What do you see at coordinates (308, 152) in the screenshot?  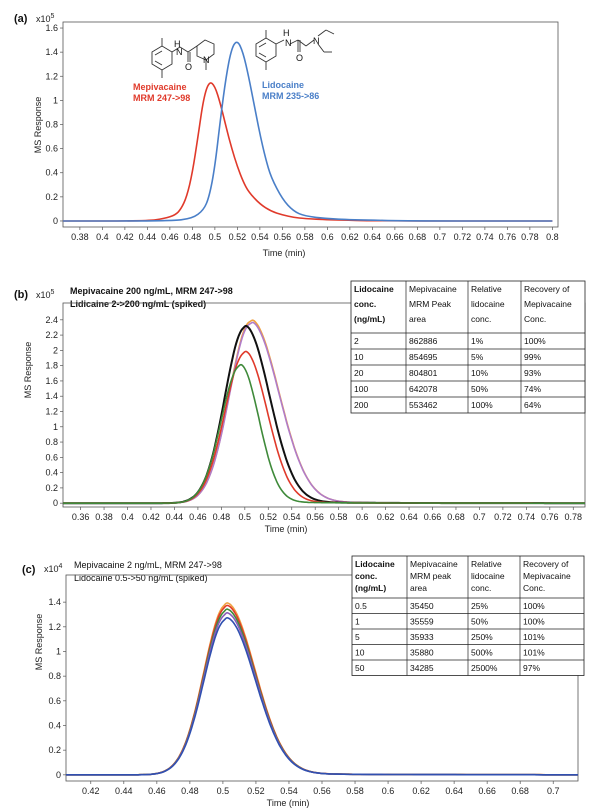 I see `series-line-mepivacaine` at bounding box center [308, 152].